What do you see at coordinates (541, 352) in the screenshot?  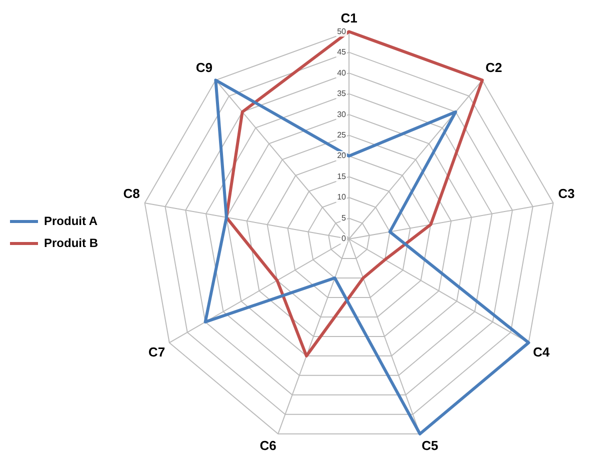 I see `spoke-label: C4` at bounding box center [541, 352].